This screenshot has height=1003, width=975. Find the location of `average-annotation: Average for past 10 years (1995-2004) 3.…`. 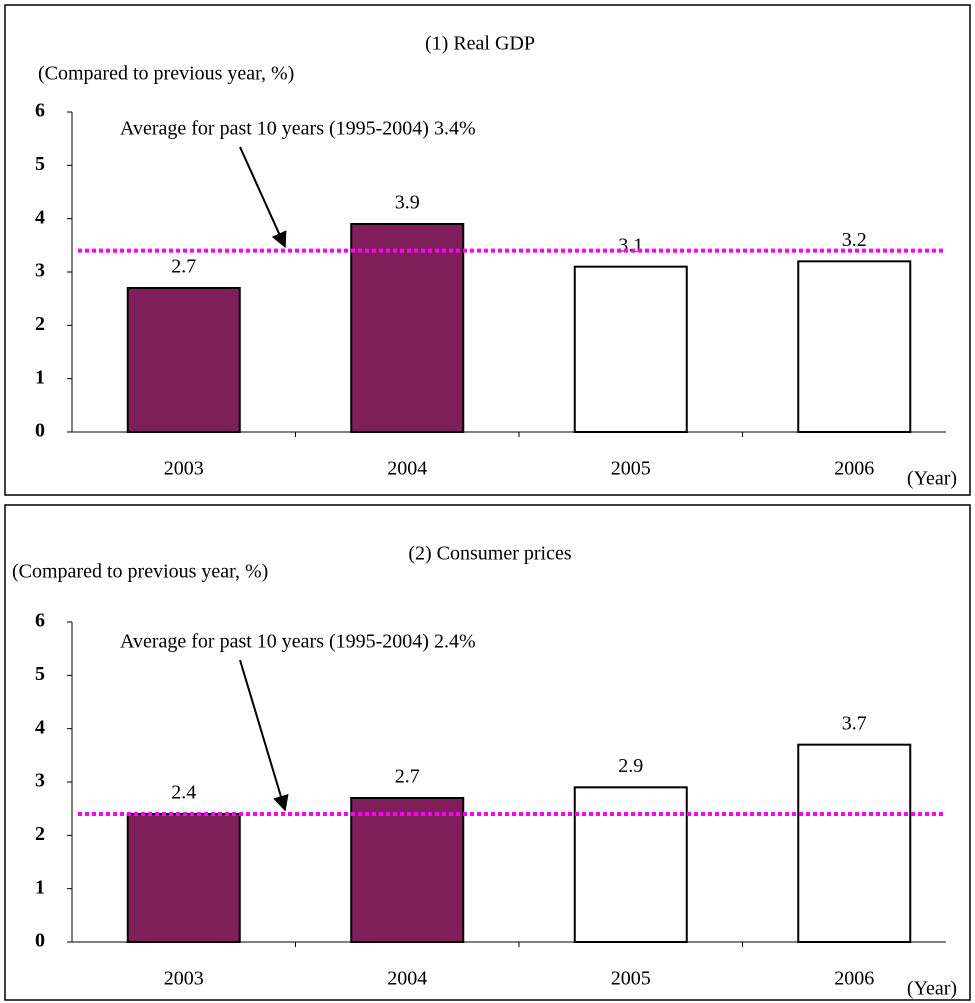

average-annotation: Average for past 10 years (1995-2004) 3.… is located at coordinates (298, 129).